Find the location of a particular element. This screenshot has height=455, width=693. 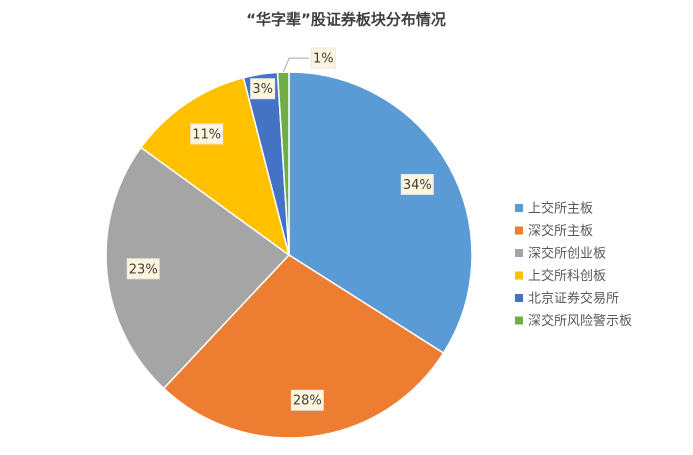

legend-label: 深交所主板 is located at coordinates (560, 231).